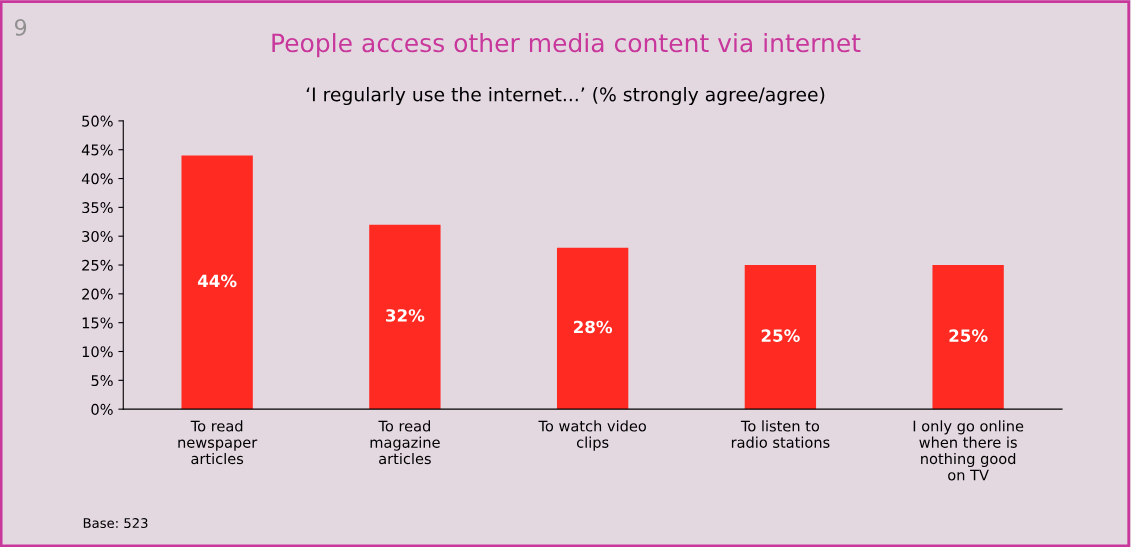 The image size is (1131, 547). Describe the element at coordinates (102, 381) in the screenshot. I see `y-tick-label: 5%` at that location.